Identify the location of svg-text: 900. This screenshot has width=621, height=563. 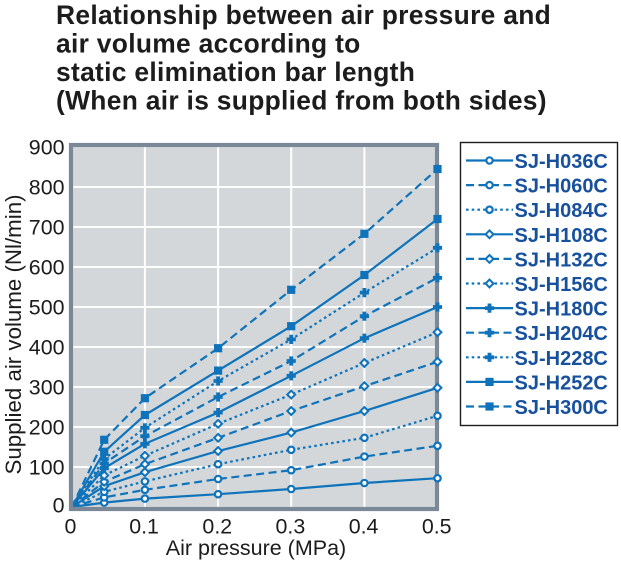
(47, 148).